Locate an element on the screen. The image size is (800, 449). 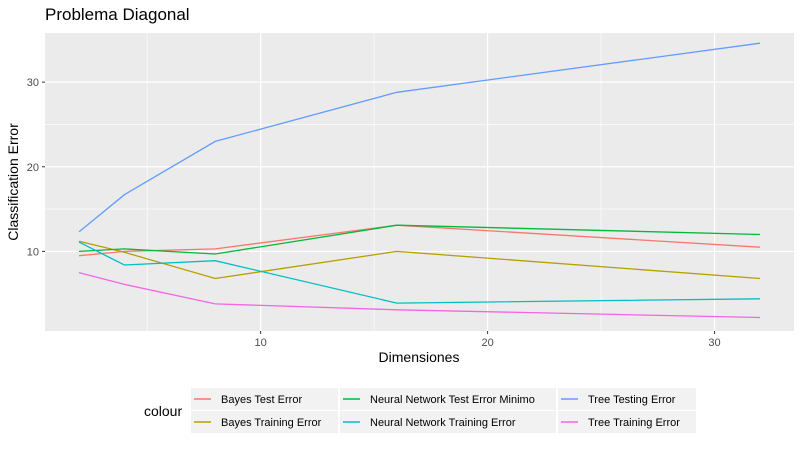
x-tick-label: 20 is located at coordinates (487, 343).